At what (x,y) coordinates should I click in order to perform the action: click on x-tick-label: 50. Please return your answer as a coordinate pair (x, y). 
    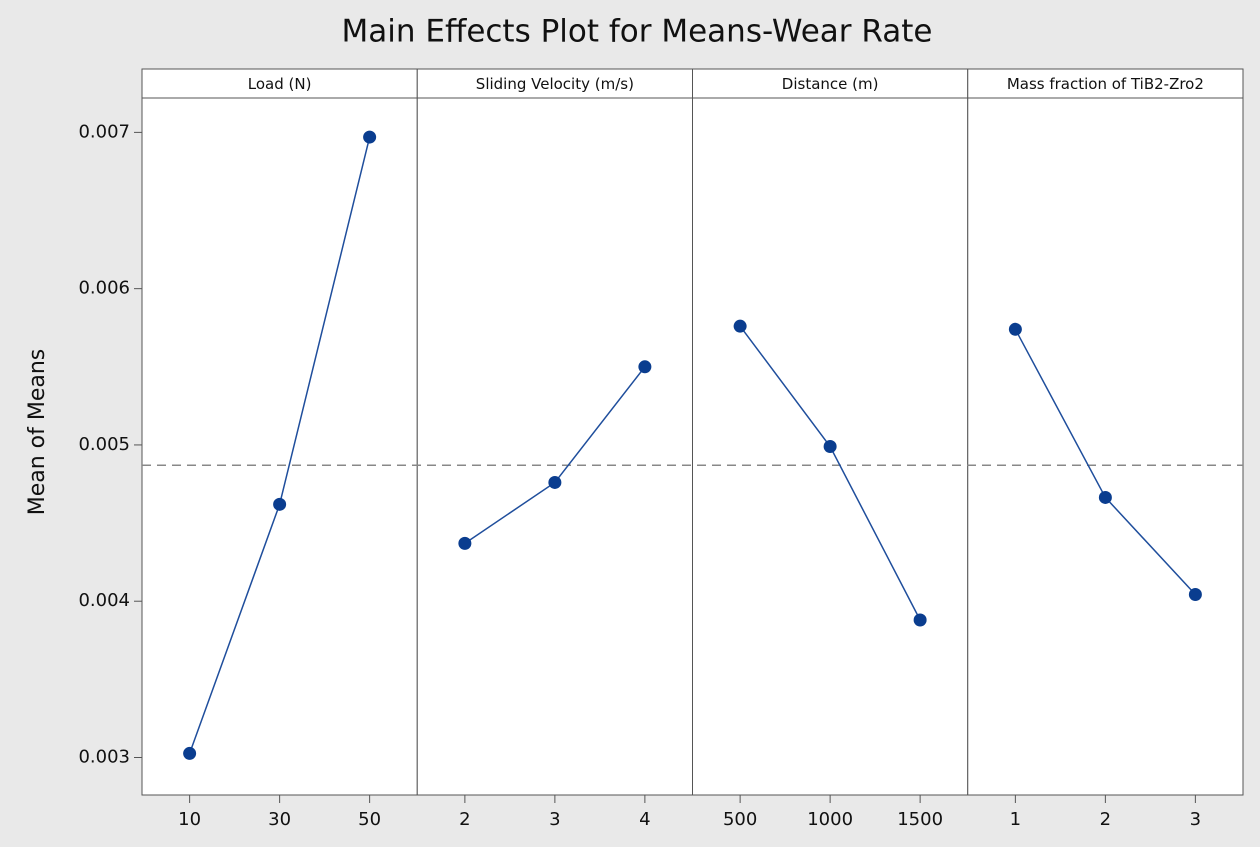
    Looking at the image, I should click on (369, 819).